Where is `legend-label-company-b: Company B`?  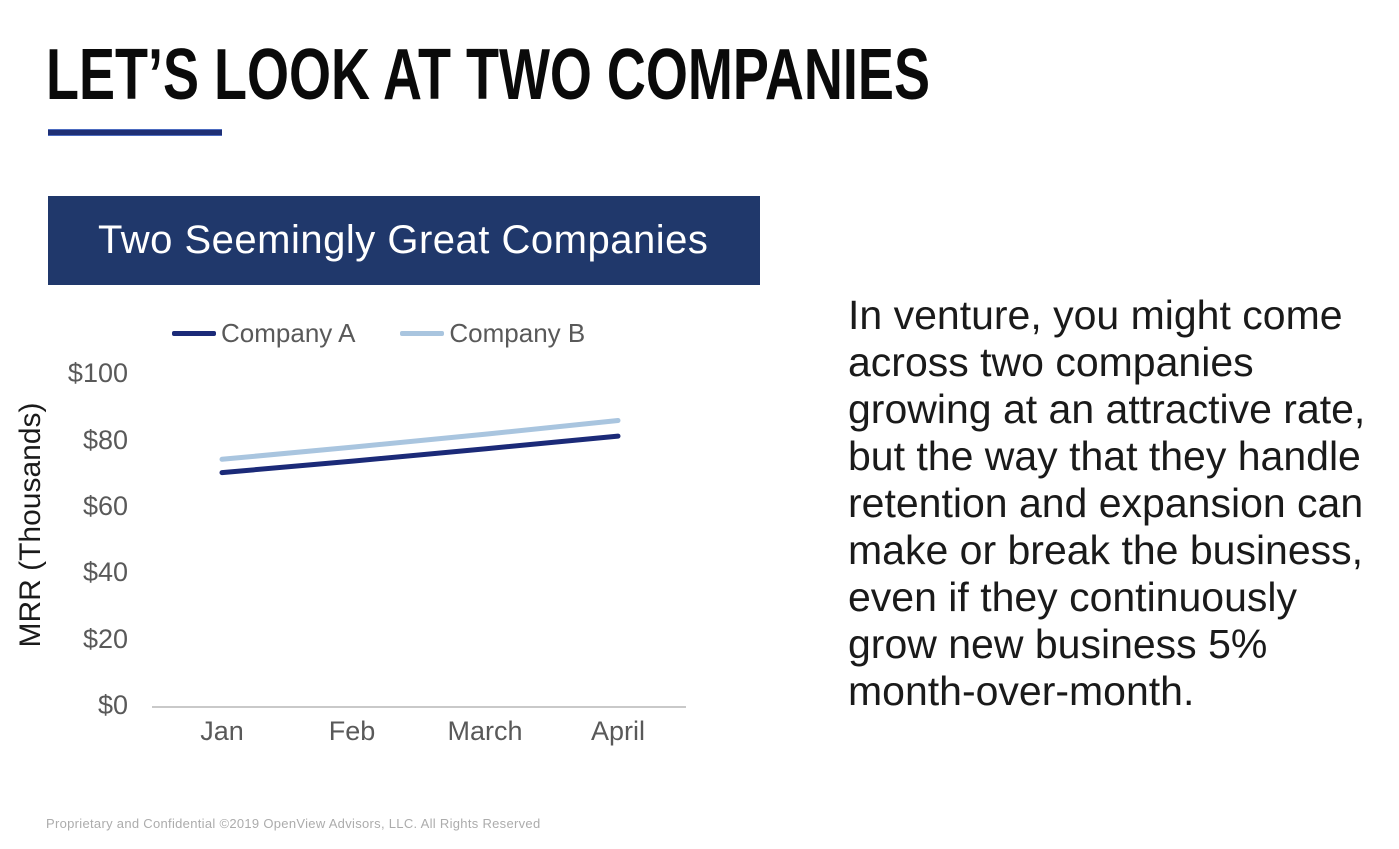 legend-label-company-b: Company B is located at coordinates (517, 333).